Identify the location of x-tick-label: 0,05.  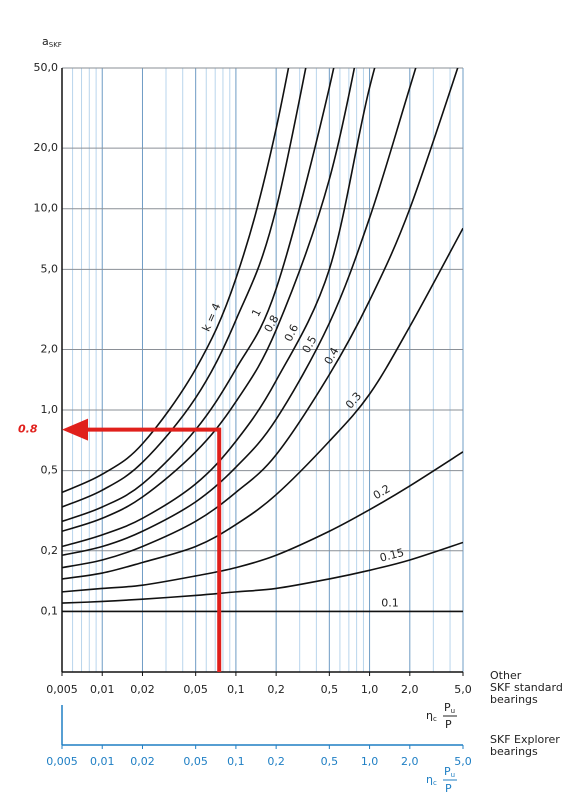
(195, 689).